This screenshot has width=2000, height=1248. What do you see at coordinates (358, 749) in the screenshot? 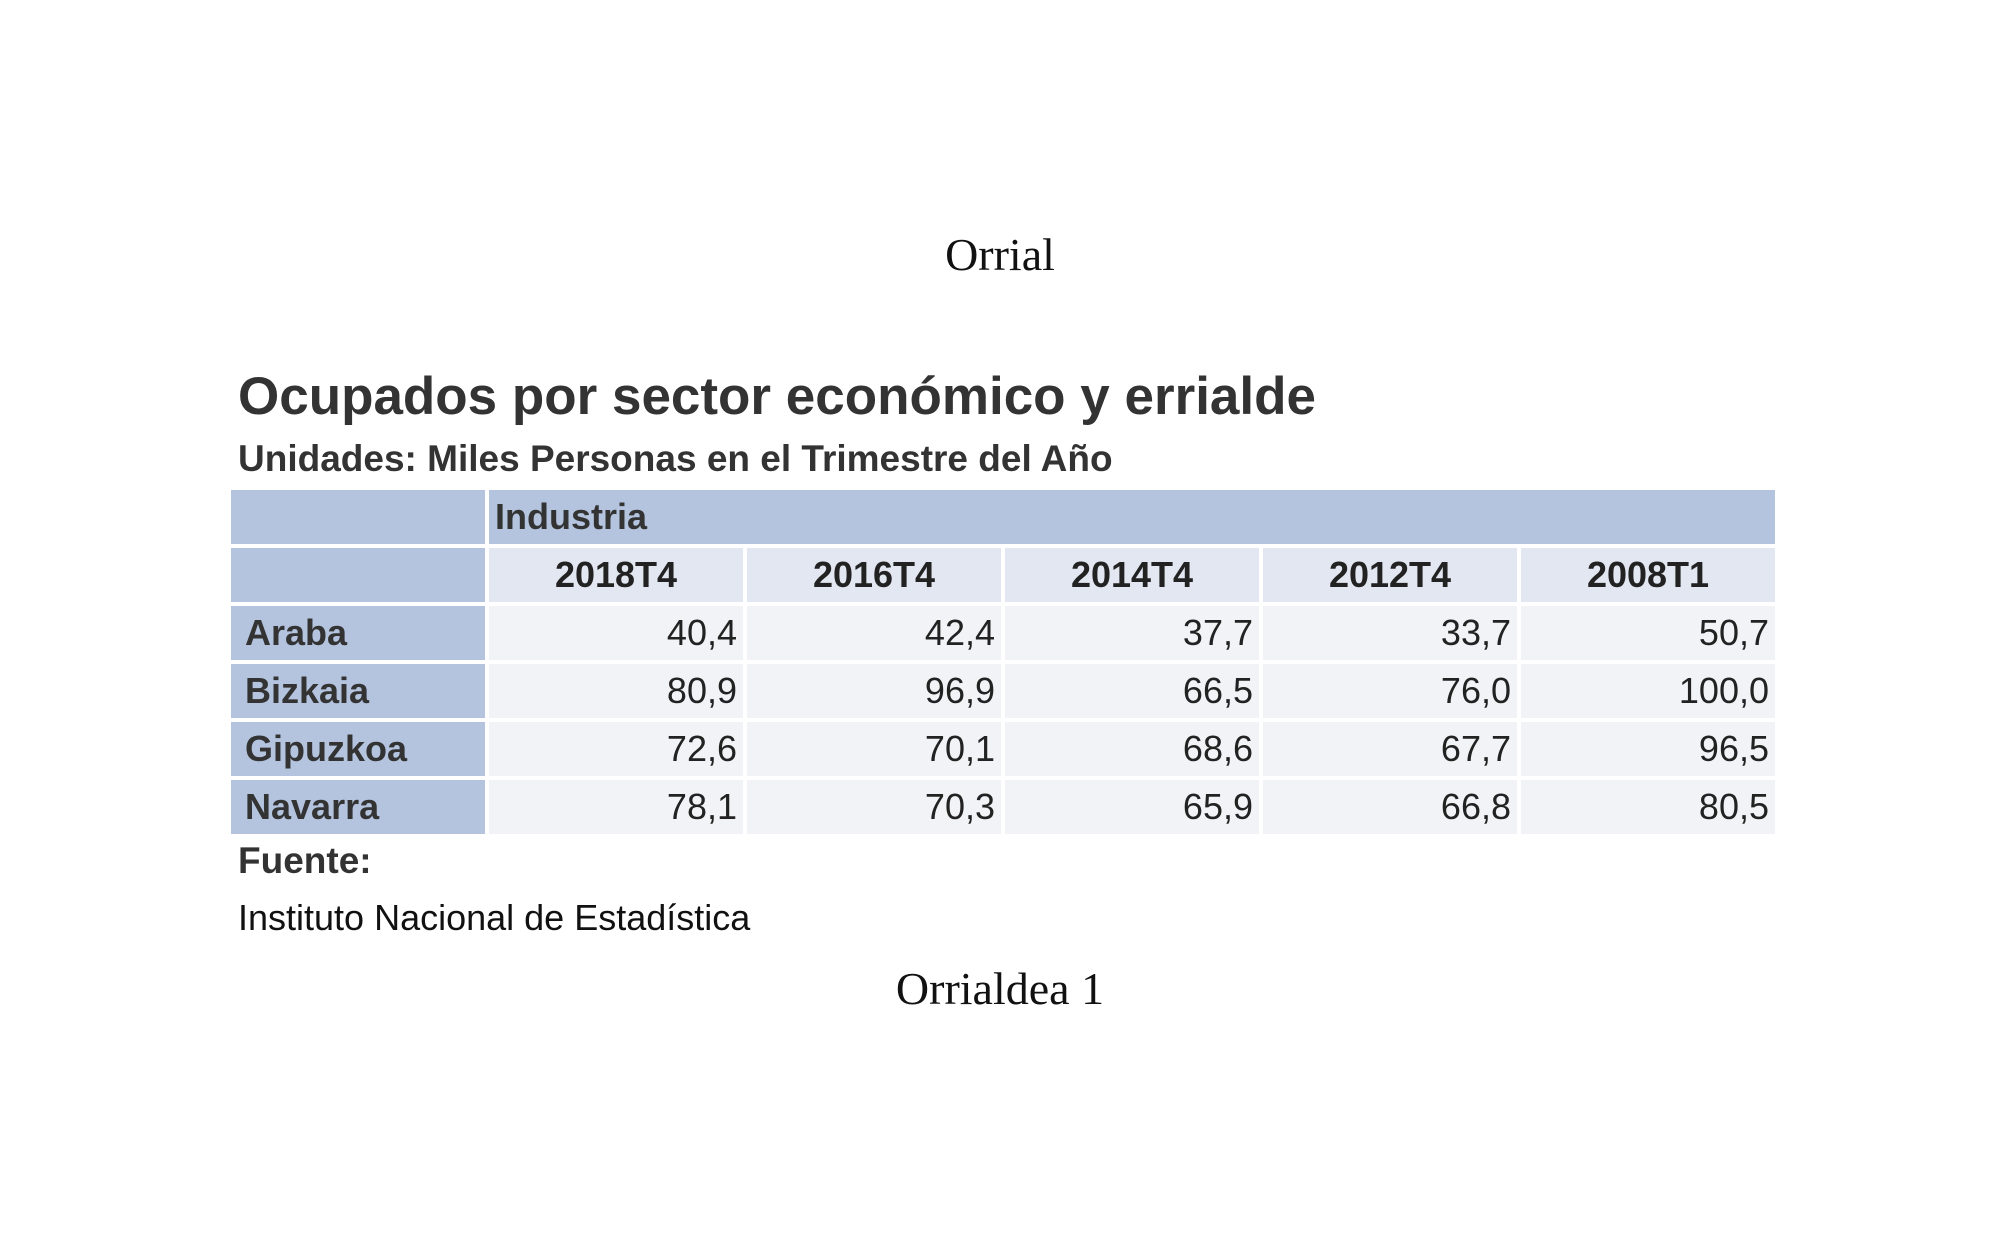
I see `row-header: Gipuzkoa` at bounding box center [358, 749].